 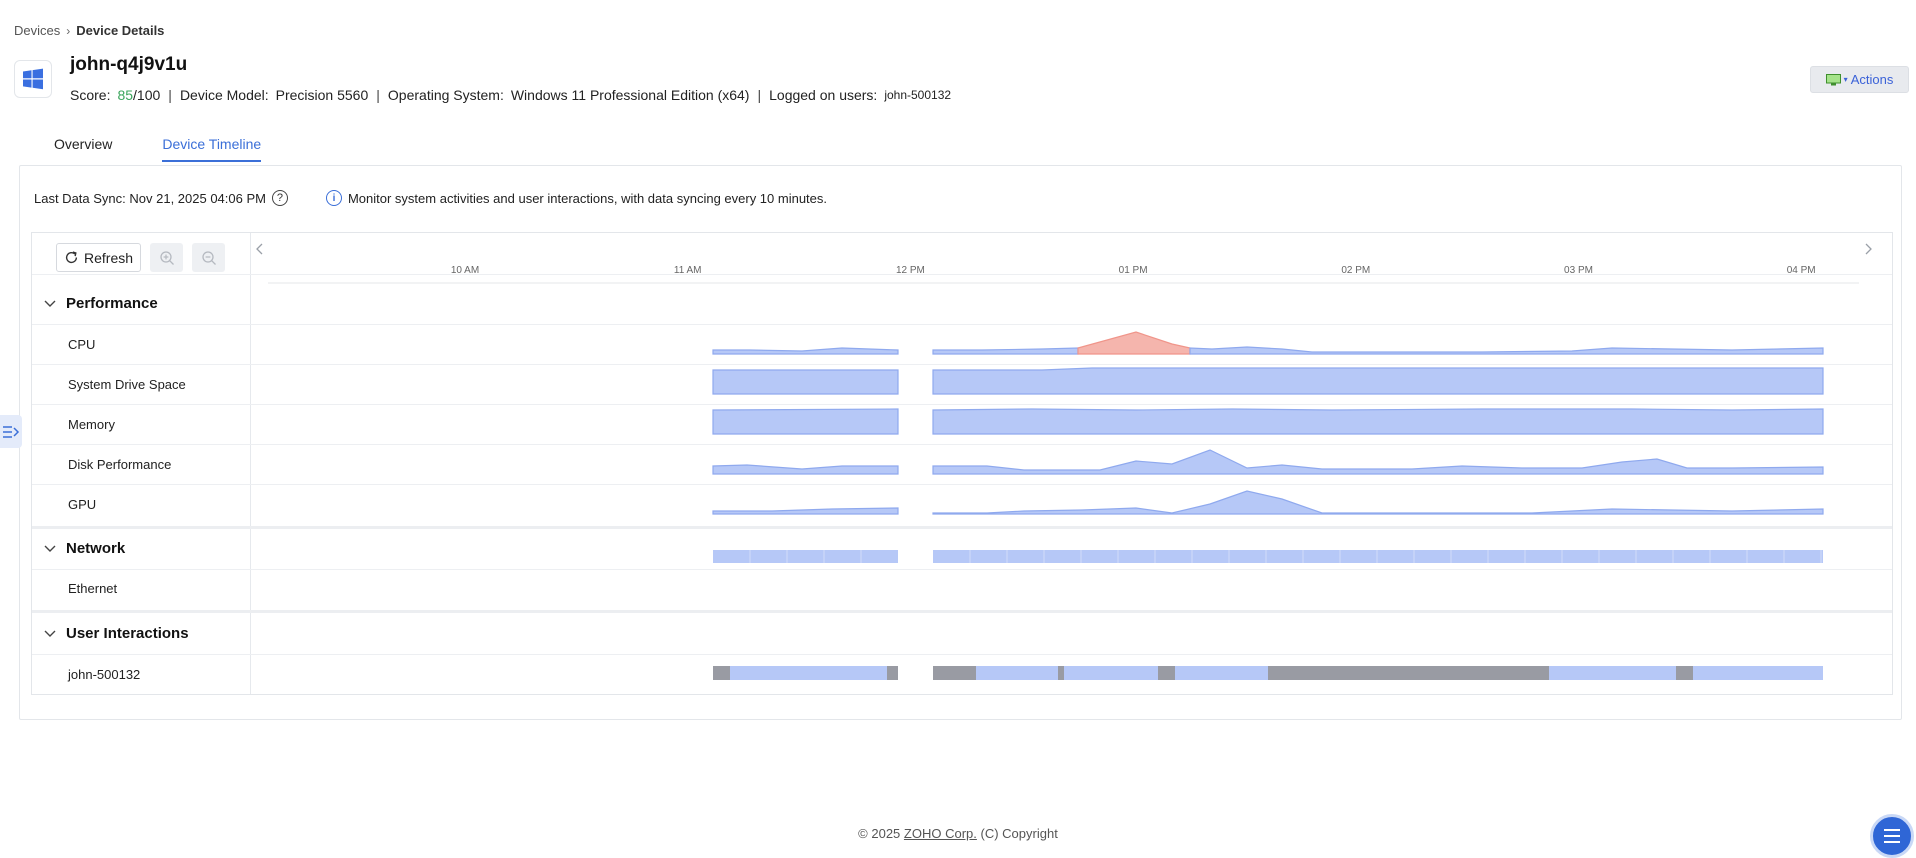 What do you see at coordinates (127, 384) in the screenshot?
I see `row-label-system-drive-space: System Drive Space` at bounding box center [127, 384].